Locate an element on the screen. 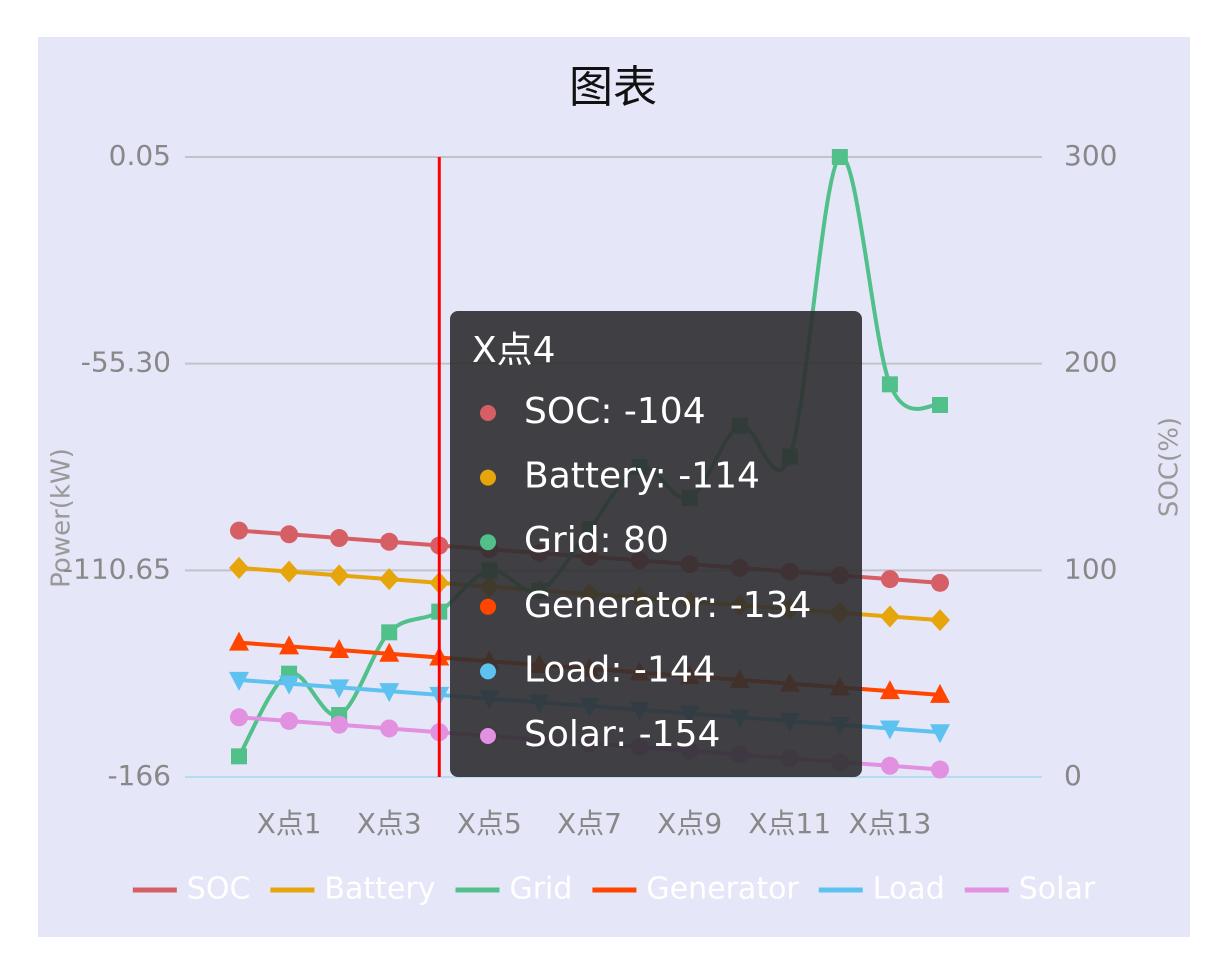 This screenshot has width=1231, height=972. legend-label: Grid is located at coordinates (540, 889).